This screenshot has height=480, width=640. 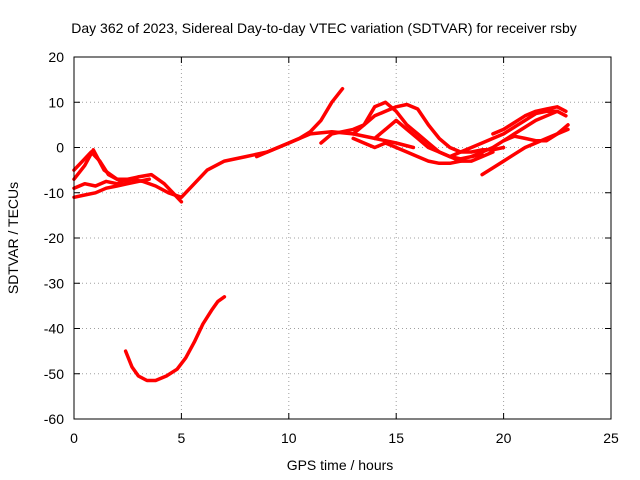 What do you see at coordinates (13, 238) in the screenshot?
I see `y-axis-label: SDTVAR / TECUs` at bounding box center [13, 238].